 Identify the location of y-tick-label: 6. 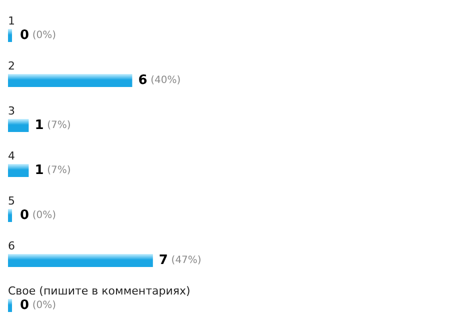
(11, 246).